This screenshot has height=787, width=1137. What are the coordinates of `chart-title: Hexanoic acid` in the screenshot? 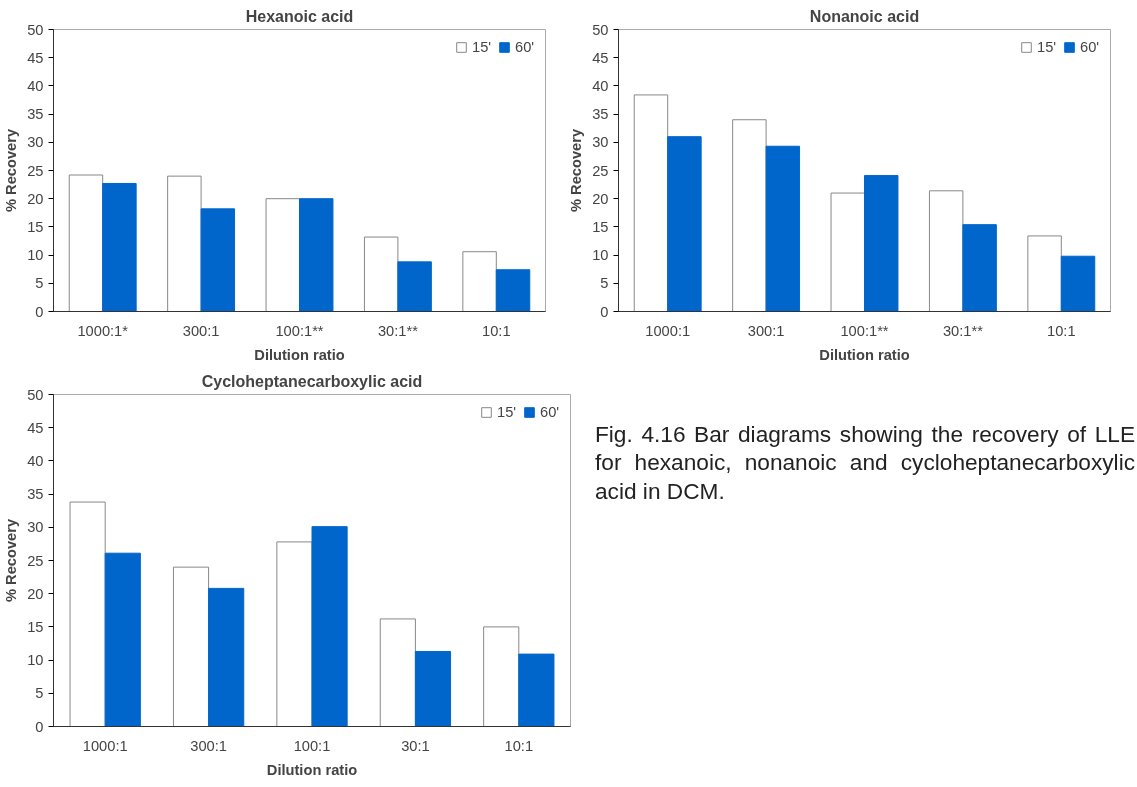 It's located at (299, 16).